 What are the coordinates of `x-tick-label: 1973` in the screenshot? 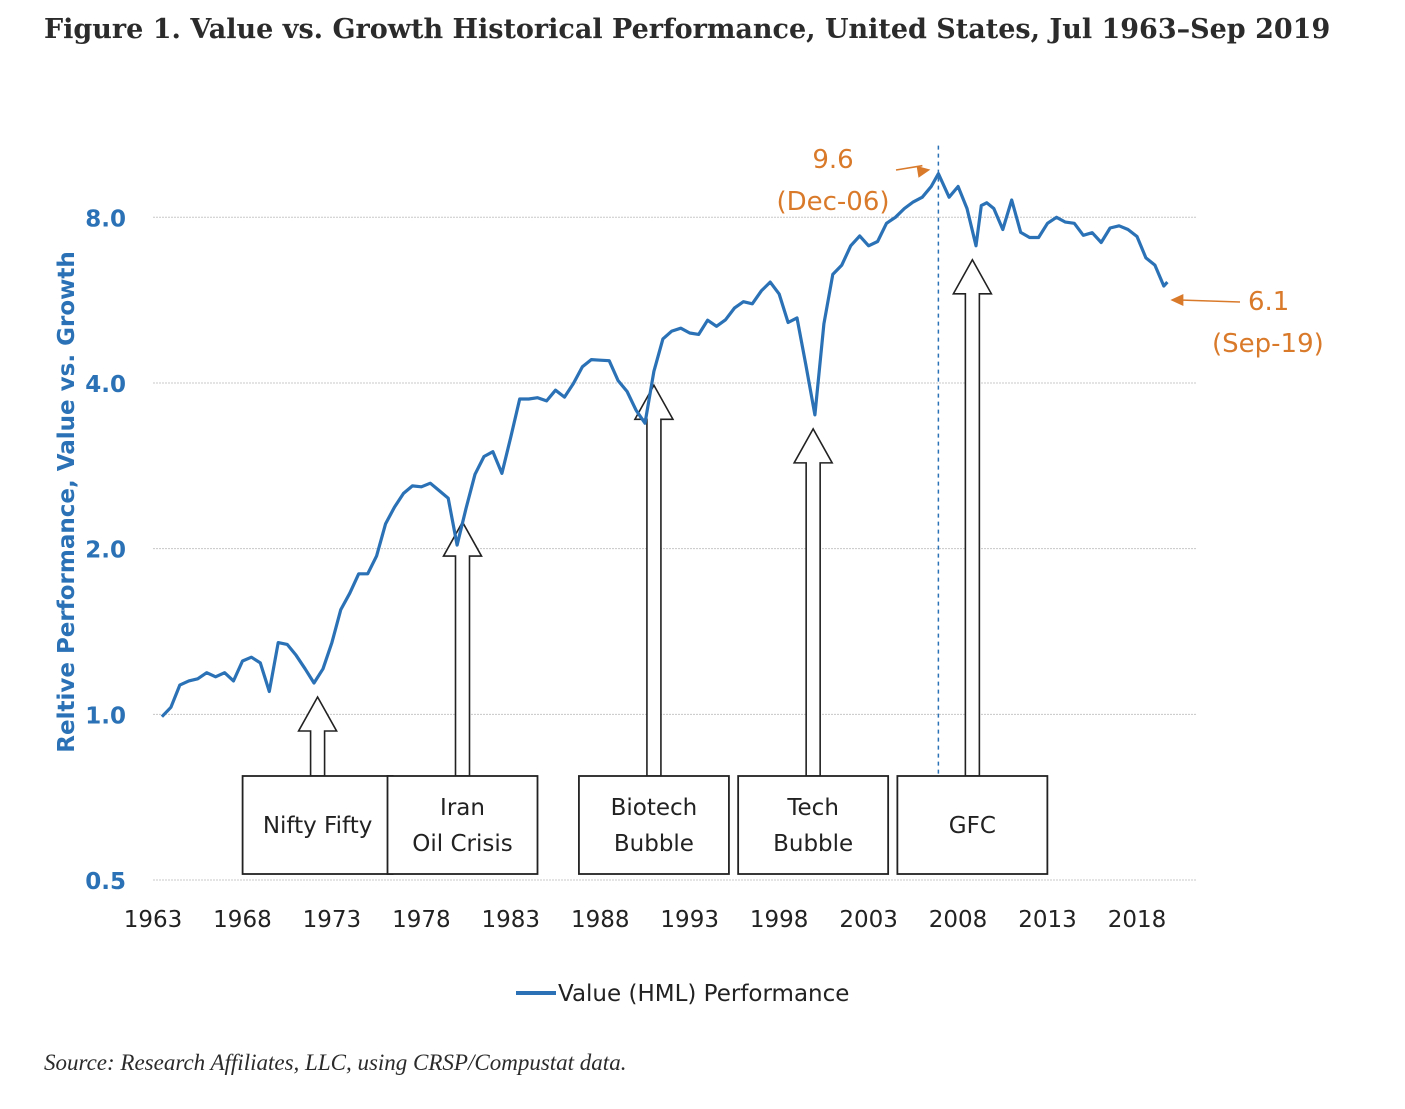 It's located at (332, 920).